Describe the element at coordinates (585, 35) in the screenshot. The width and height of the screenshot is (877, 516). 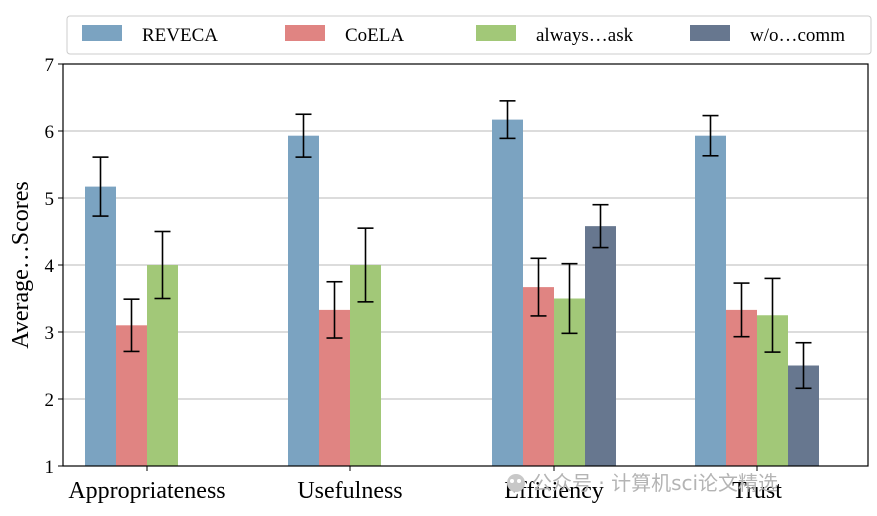
I see `legend-label-2: always…ask` at that location.